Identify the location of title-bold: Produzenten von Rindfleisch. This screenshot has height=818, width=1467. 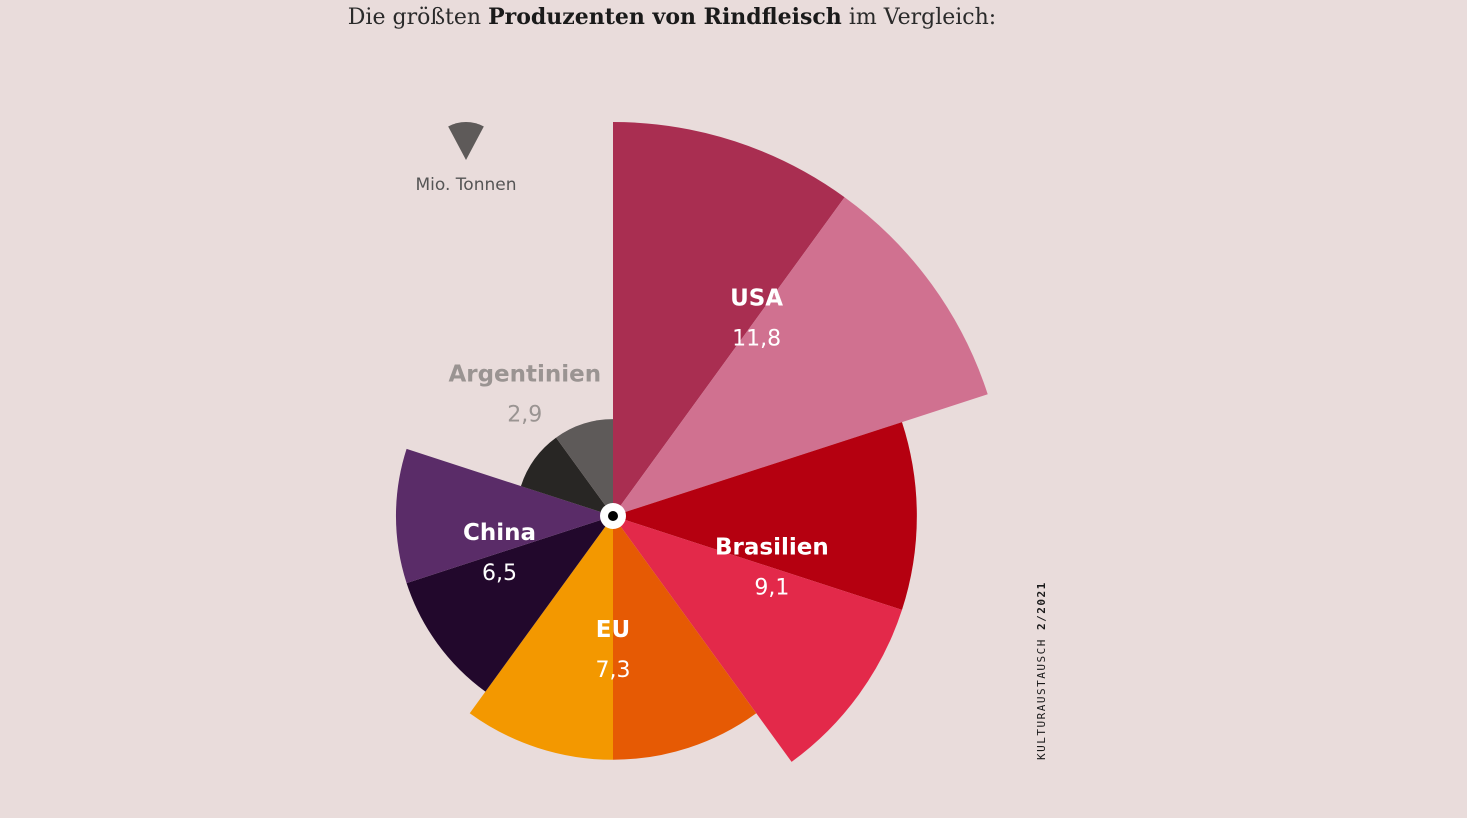
(665, 17).